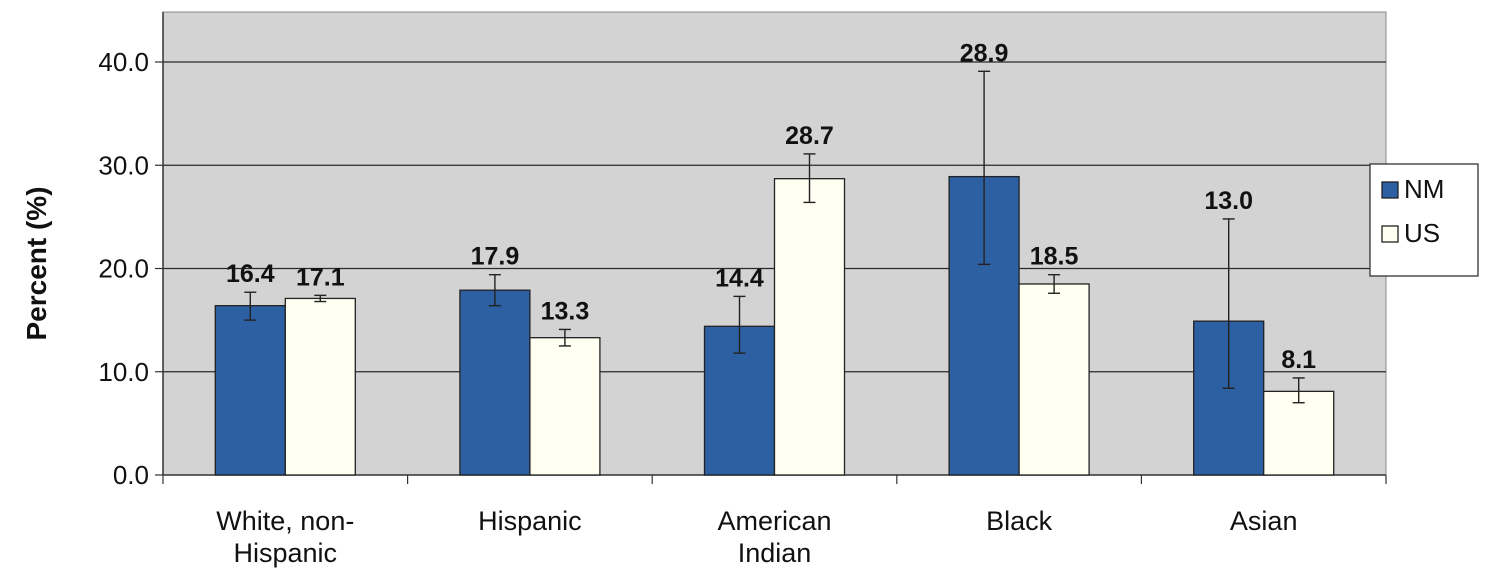 The image size is (1491, 582). I want to click on data-label: 18.5, so click(1054, 257).